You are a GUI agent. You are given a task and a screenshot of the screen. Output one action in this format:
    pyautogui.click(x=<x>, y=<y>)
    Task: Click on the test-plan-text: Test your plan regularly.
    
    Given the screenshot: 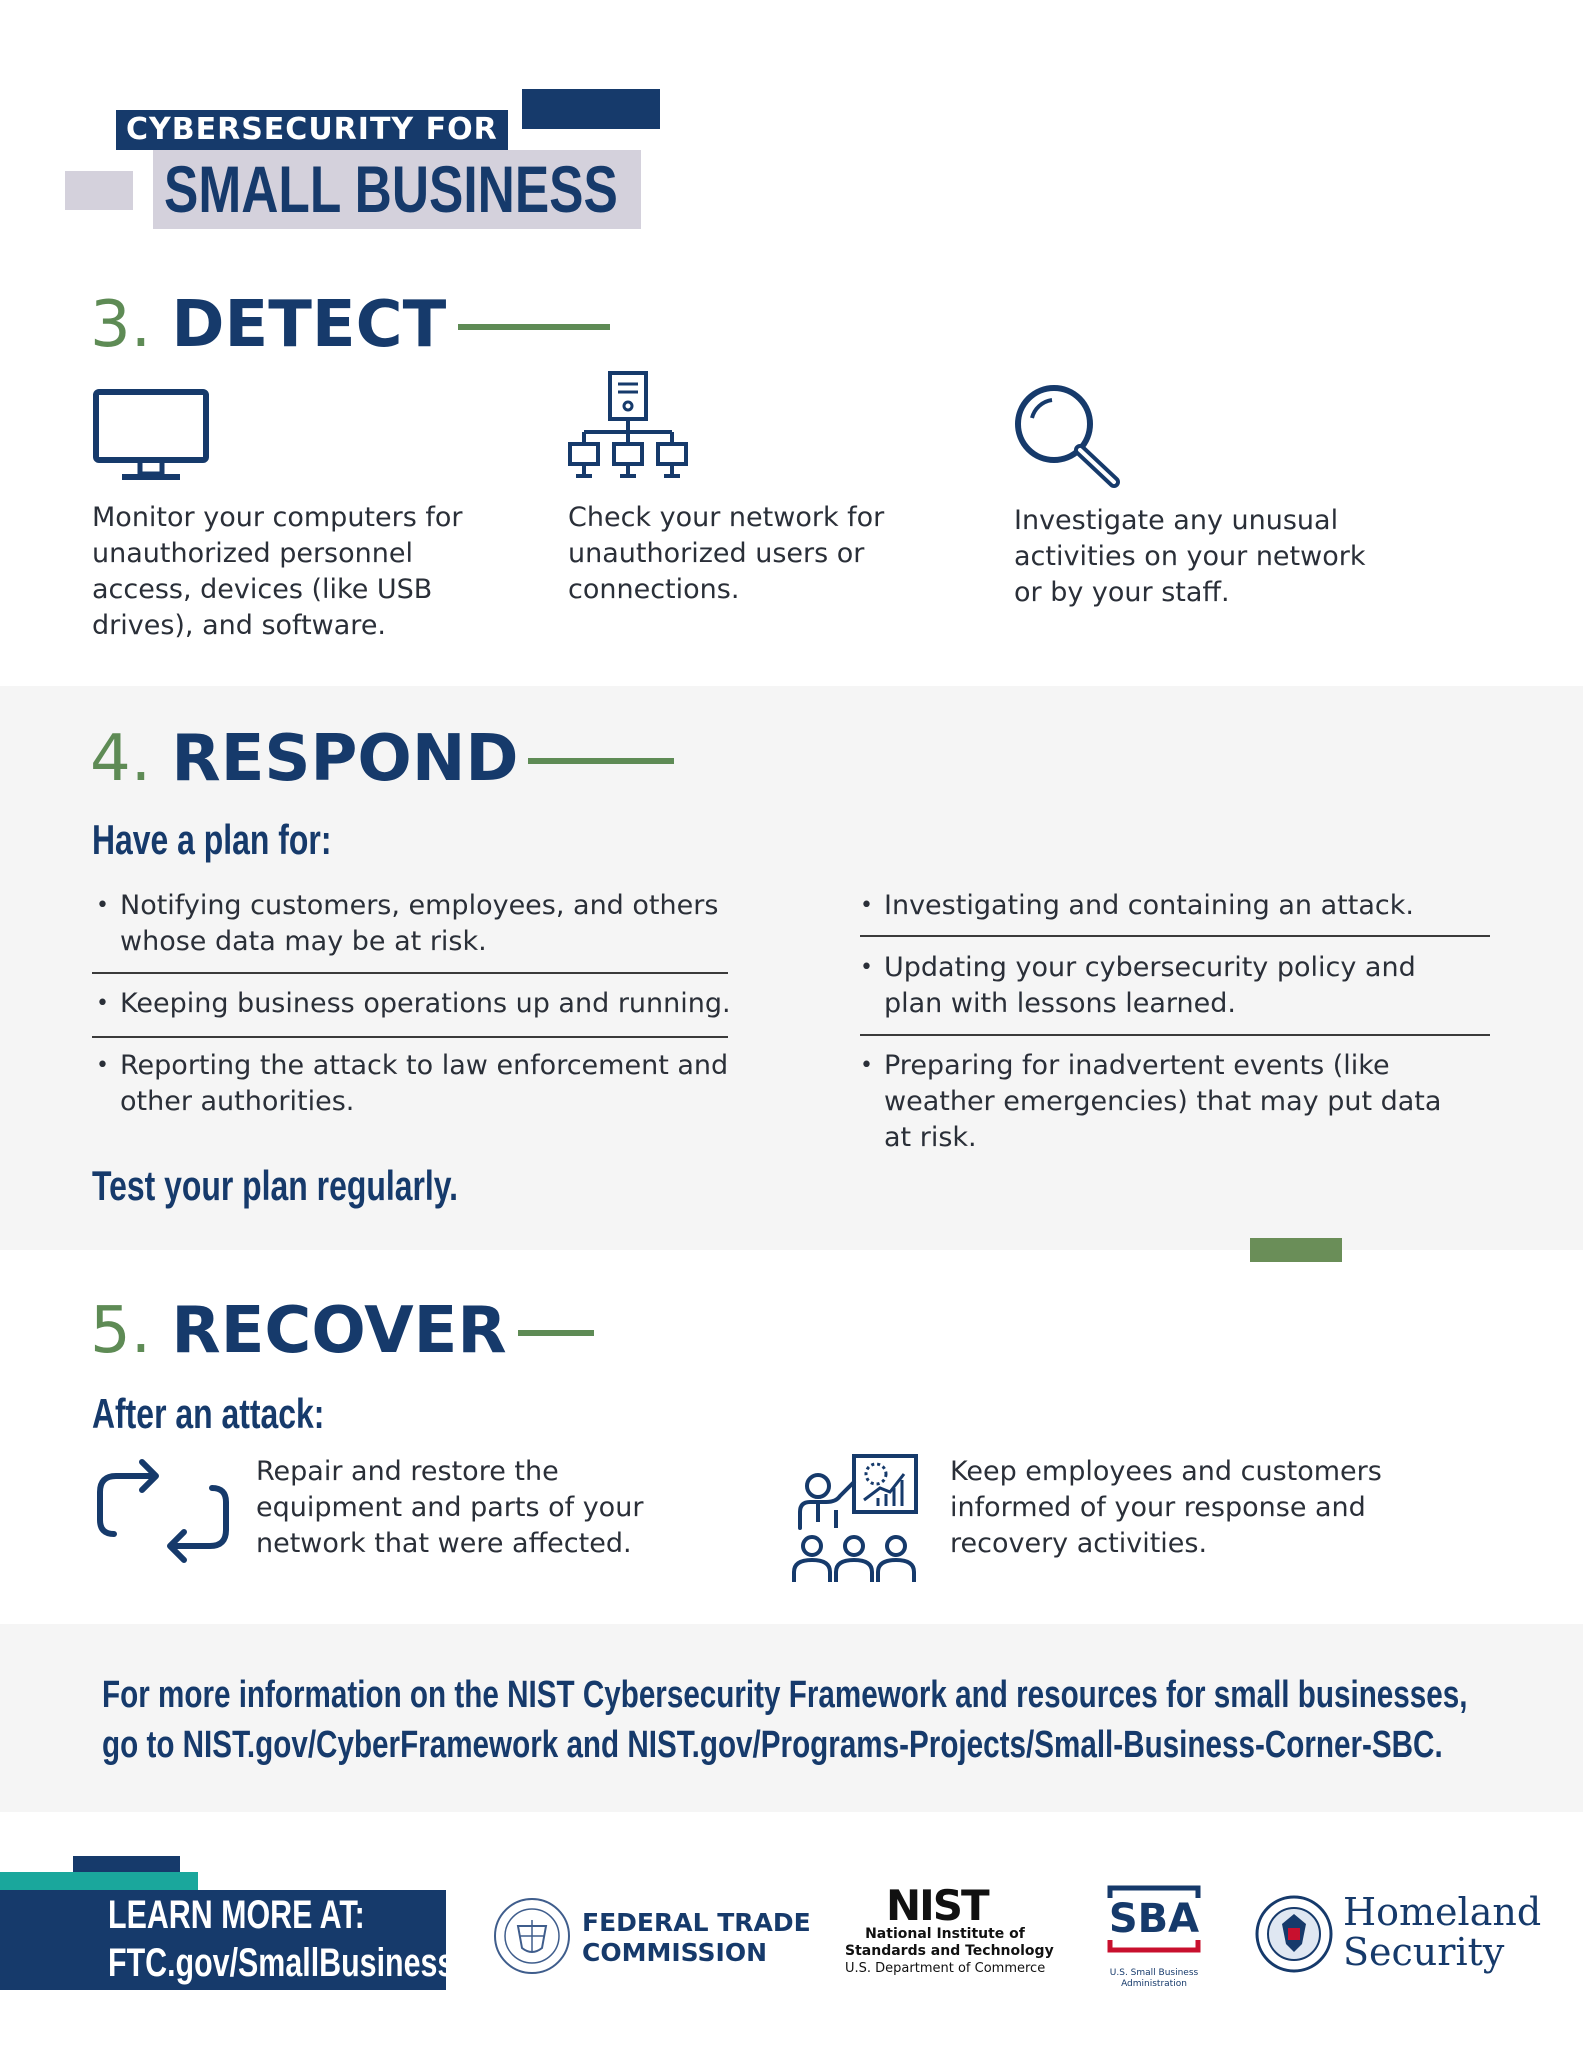 What is the action you would take?
    pyautogui.click(x=275, y=1185)
    